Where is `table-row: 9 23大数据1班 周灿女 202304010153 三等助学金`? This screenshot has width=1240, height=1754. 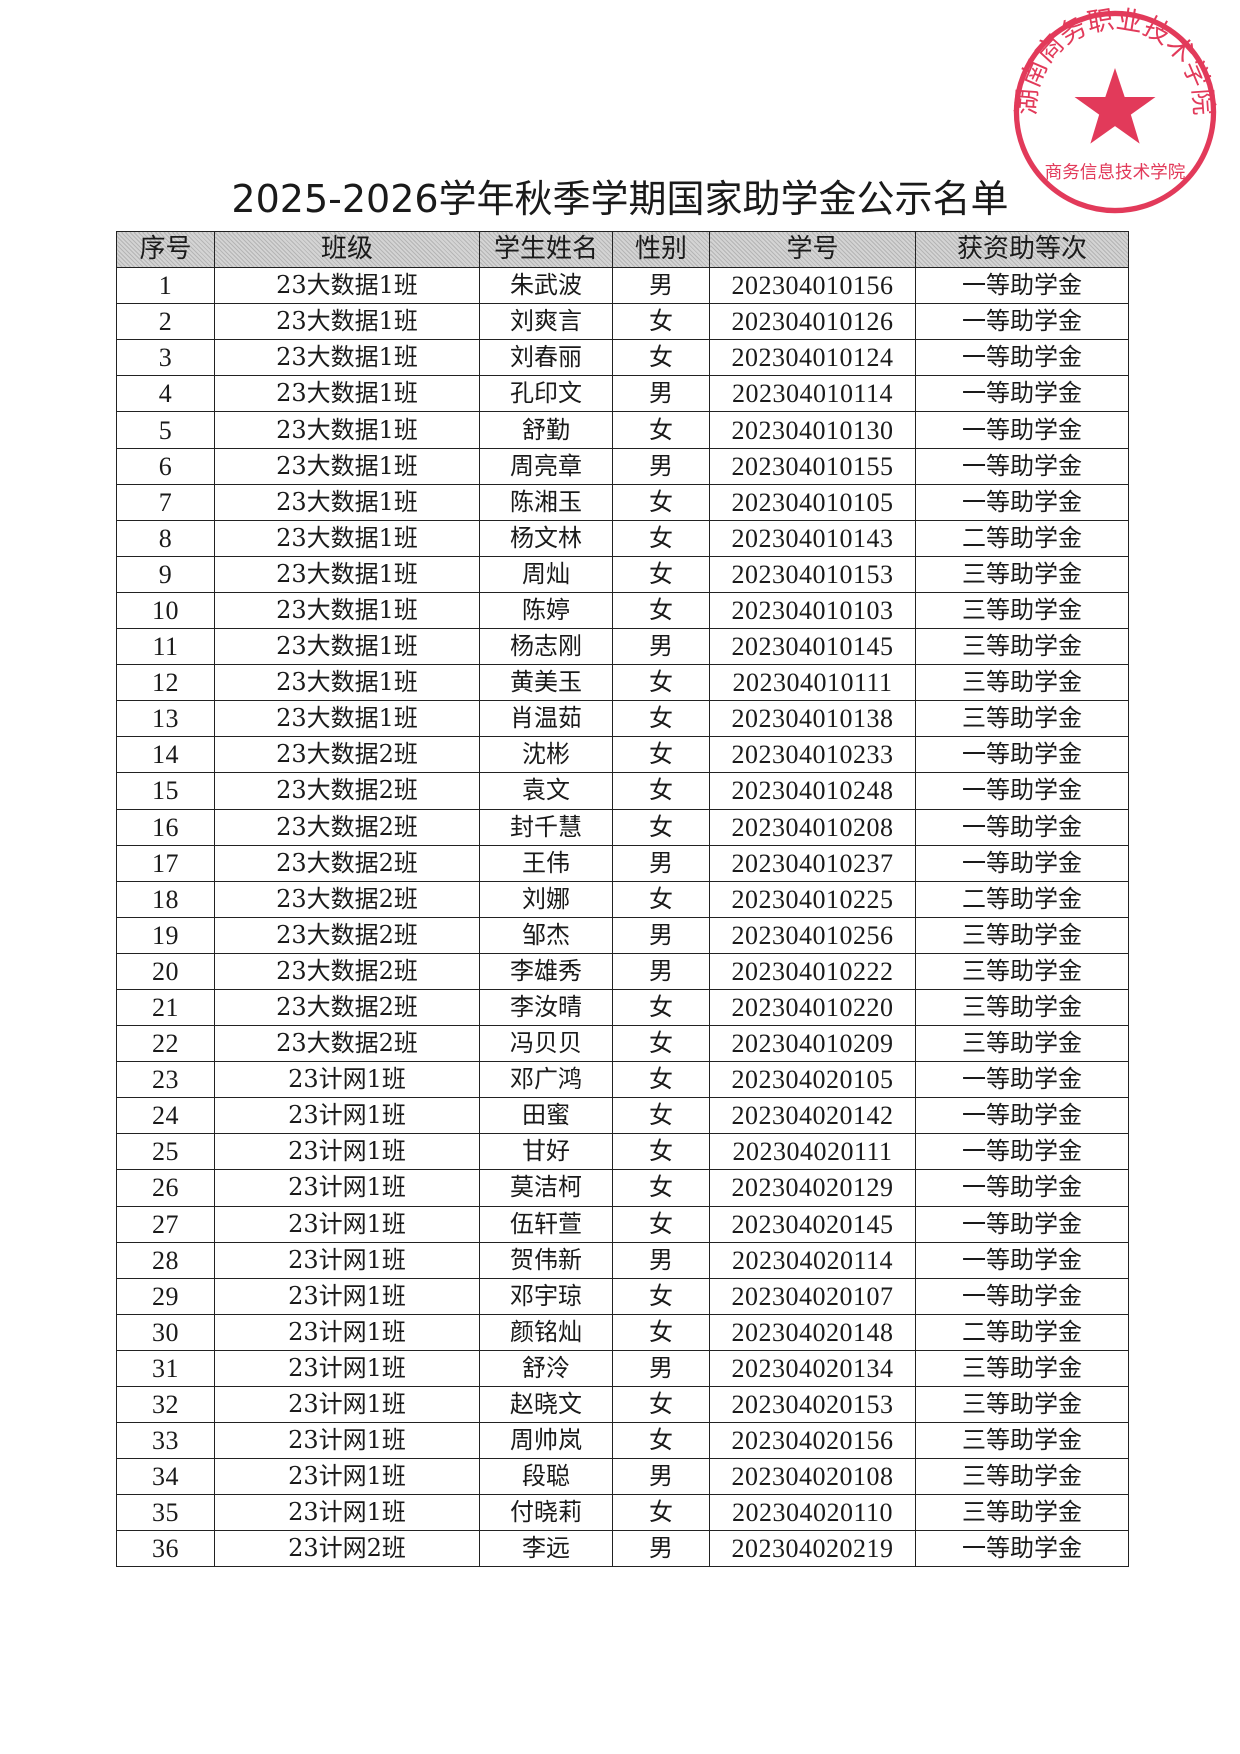
table-row: 9 23大数据1班 周灿女 202304010153 三等助学金 is located at coordinates (622, 574).